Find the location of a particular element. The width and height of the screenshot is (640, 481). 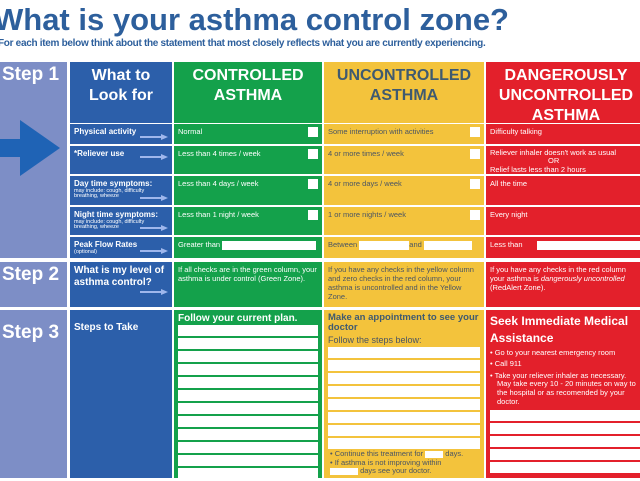

peak-flow-yellow-low-input is located at coordinates (384, 245).